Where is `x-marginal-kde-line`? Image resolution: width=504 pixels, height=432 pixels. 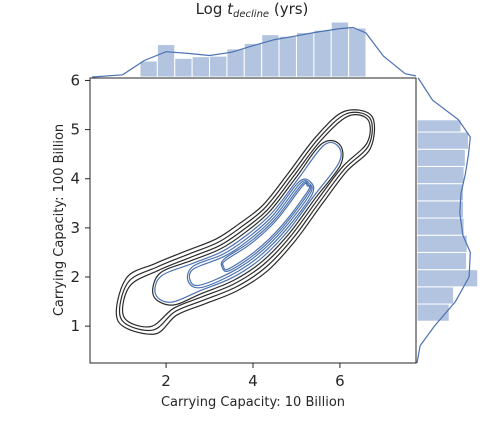 x-marginal-kde-line is located at coordinates (254, 52).